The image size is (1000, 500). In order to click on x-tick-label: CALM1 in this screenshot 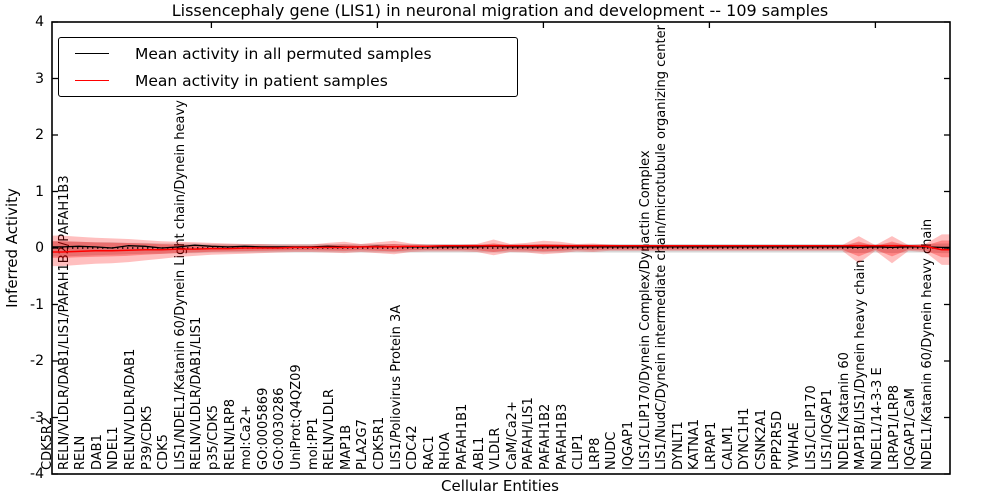, I will do `click(728, 447)`.